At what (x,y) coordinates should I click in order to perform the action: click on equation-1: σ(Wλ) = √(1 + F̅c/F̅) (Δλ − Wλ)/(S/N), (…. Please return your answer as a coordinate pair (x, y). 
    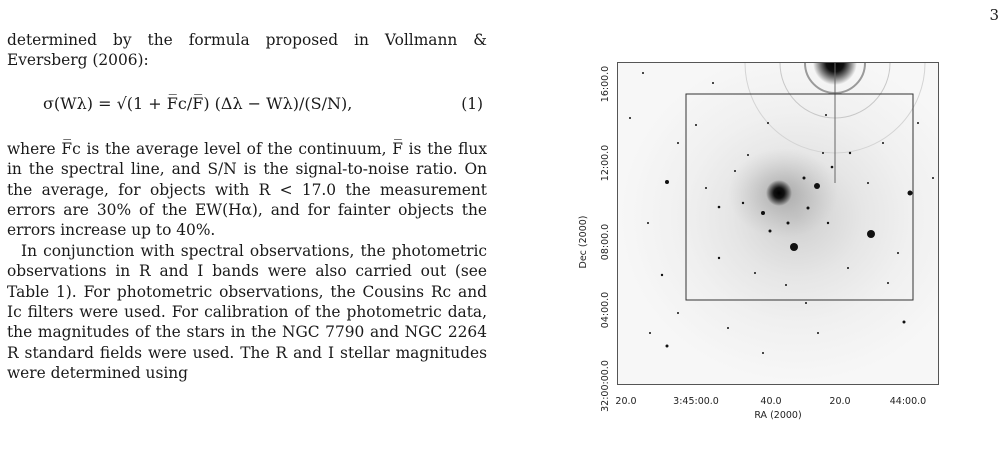
    Looking at the image, I should click on (247, 104).